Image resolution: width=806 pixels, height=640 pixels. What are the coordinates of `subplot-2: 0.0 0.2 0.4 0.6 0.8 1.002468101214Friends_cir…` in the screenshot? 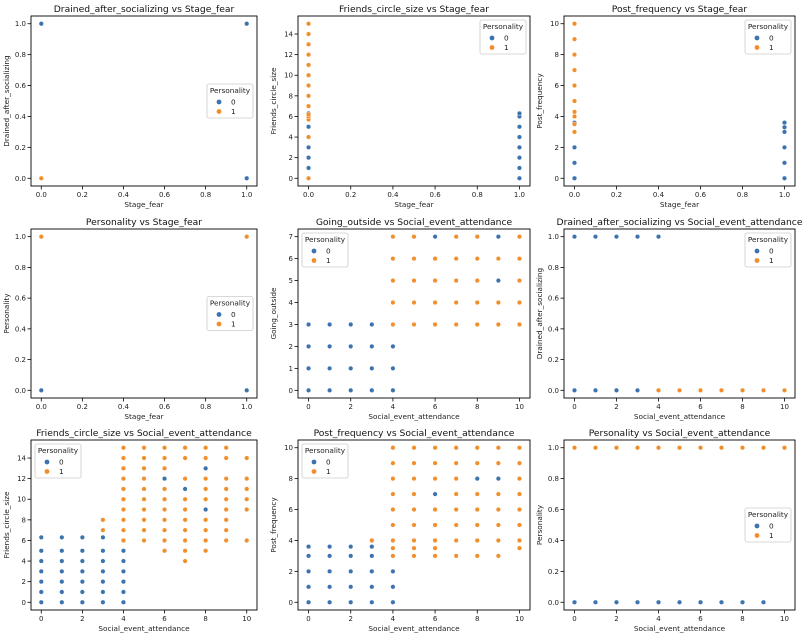 It's located at (400, 106).